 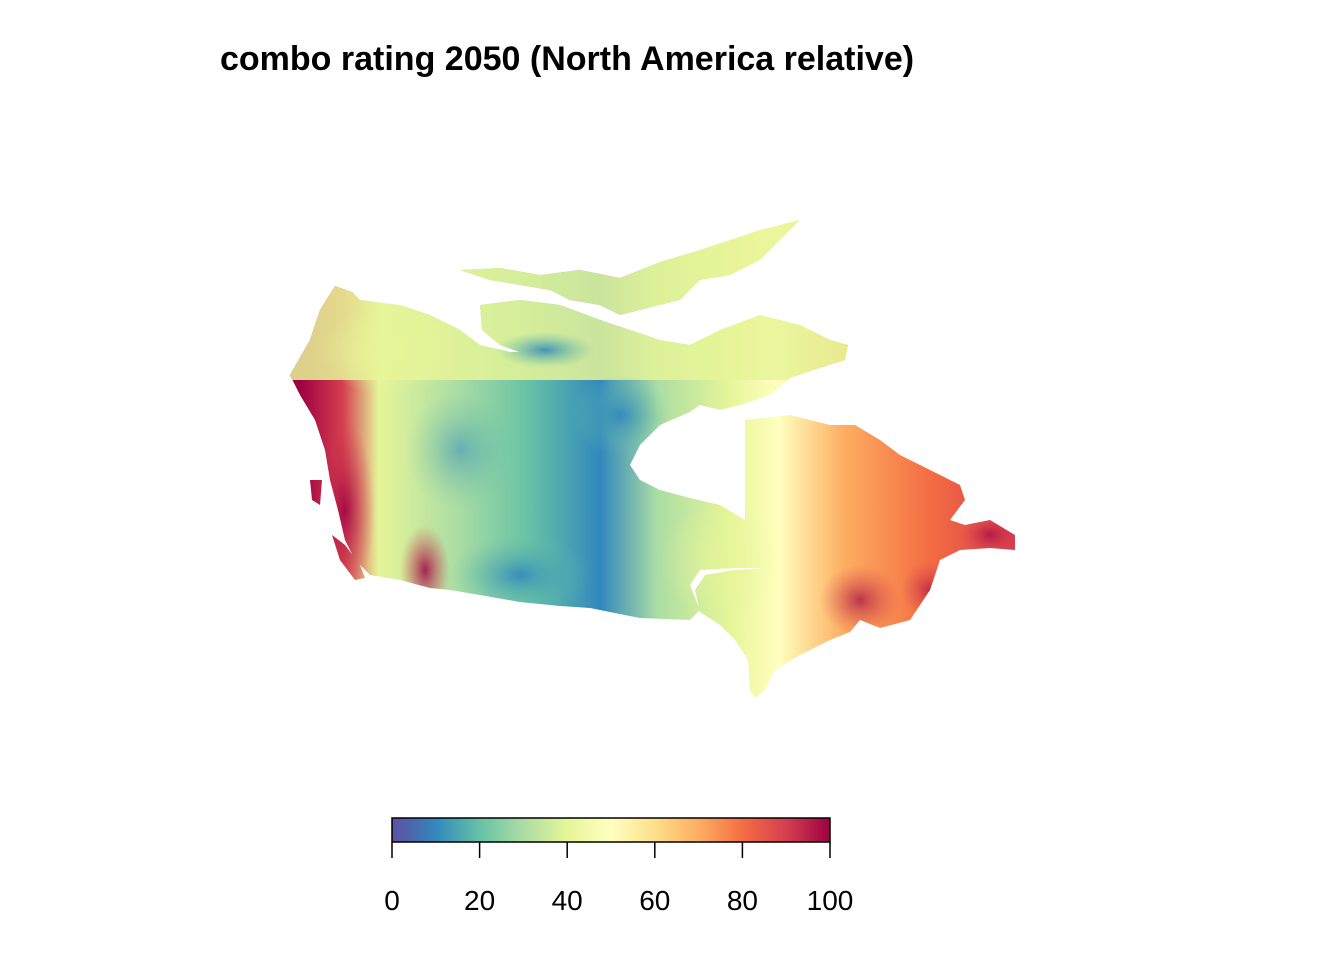 What do you see at coordinates (830, 900) in the screenshot?
I see `legend-tick-label: 100` at bounding box center [830, 900].